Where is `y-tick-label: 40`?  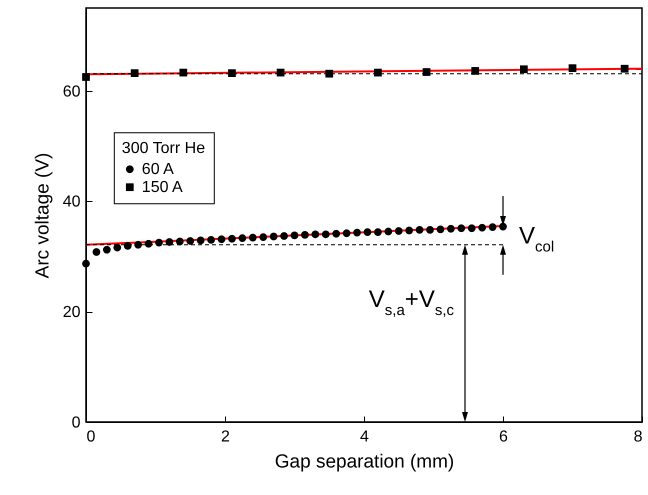 y-tick-label: 40 is located at coordinates (71, 202).